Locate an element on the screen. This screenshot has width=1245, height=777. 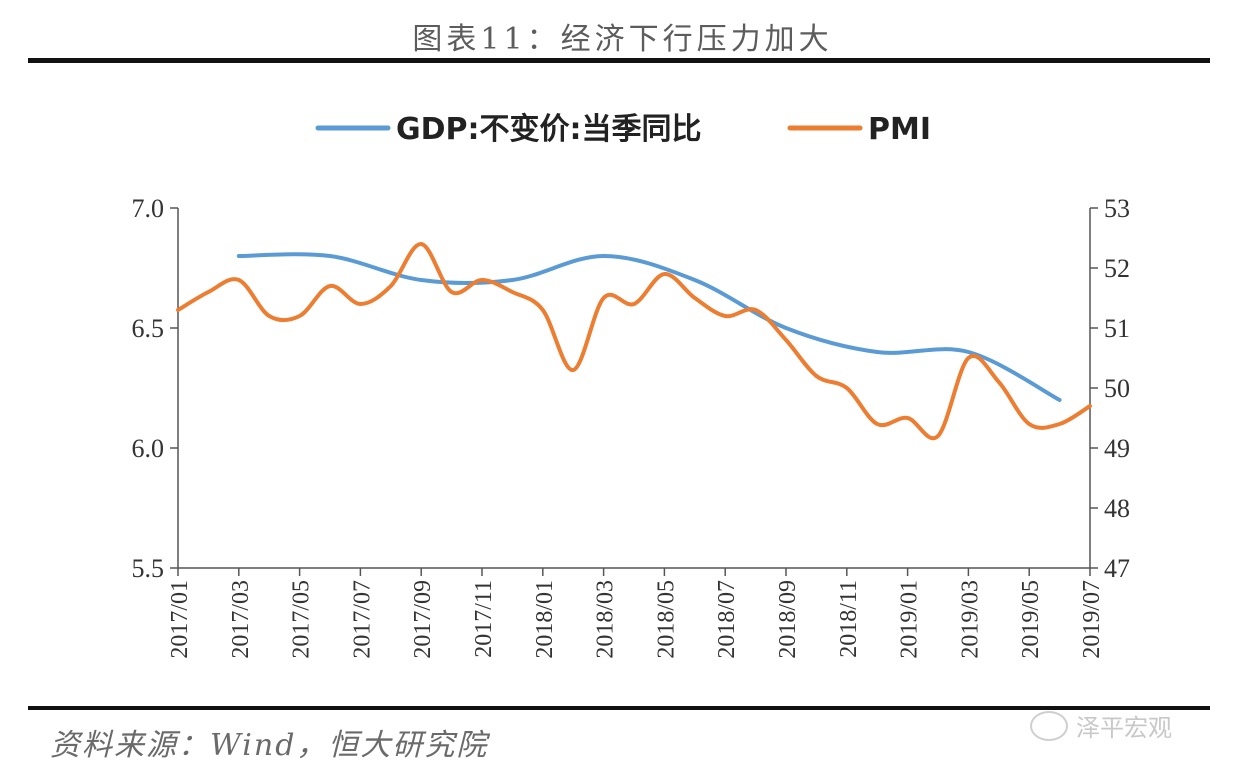
legend-label-gdp: GDP:不变价:当季同比 is located at coordinates (549, 129).